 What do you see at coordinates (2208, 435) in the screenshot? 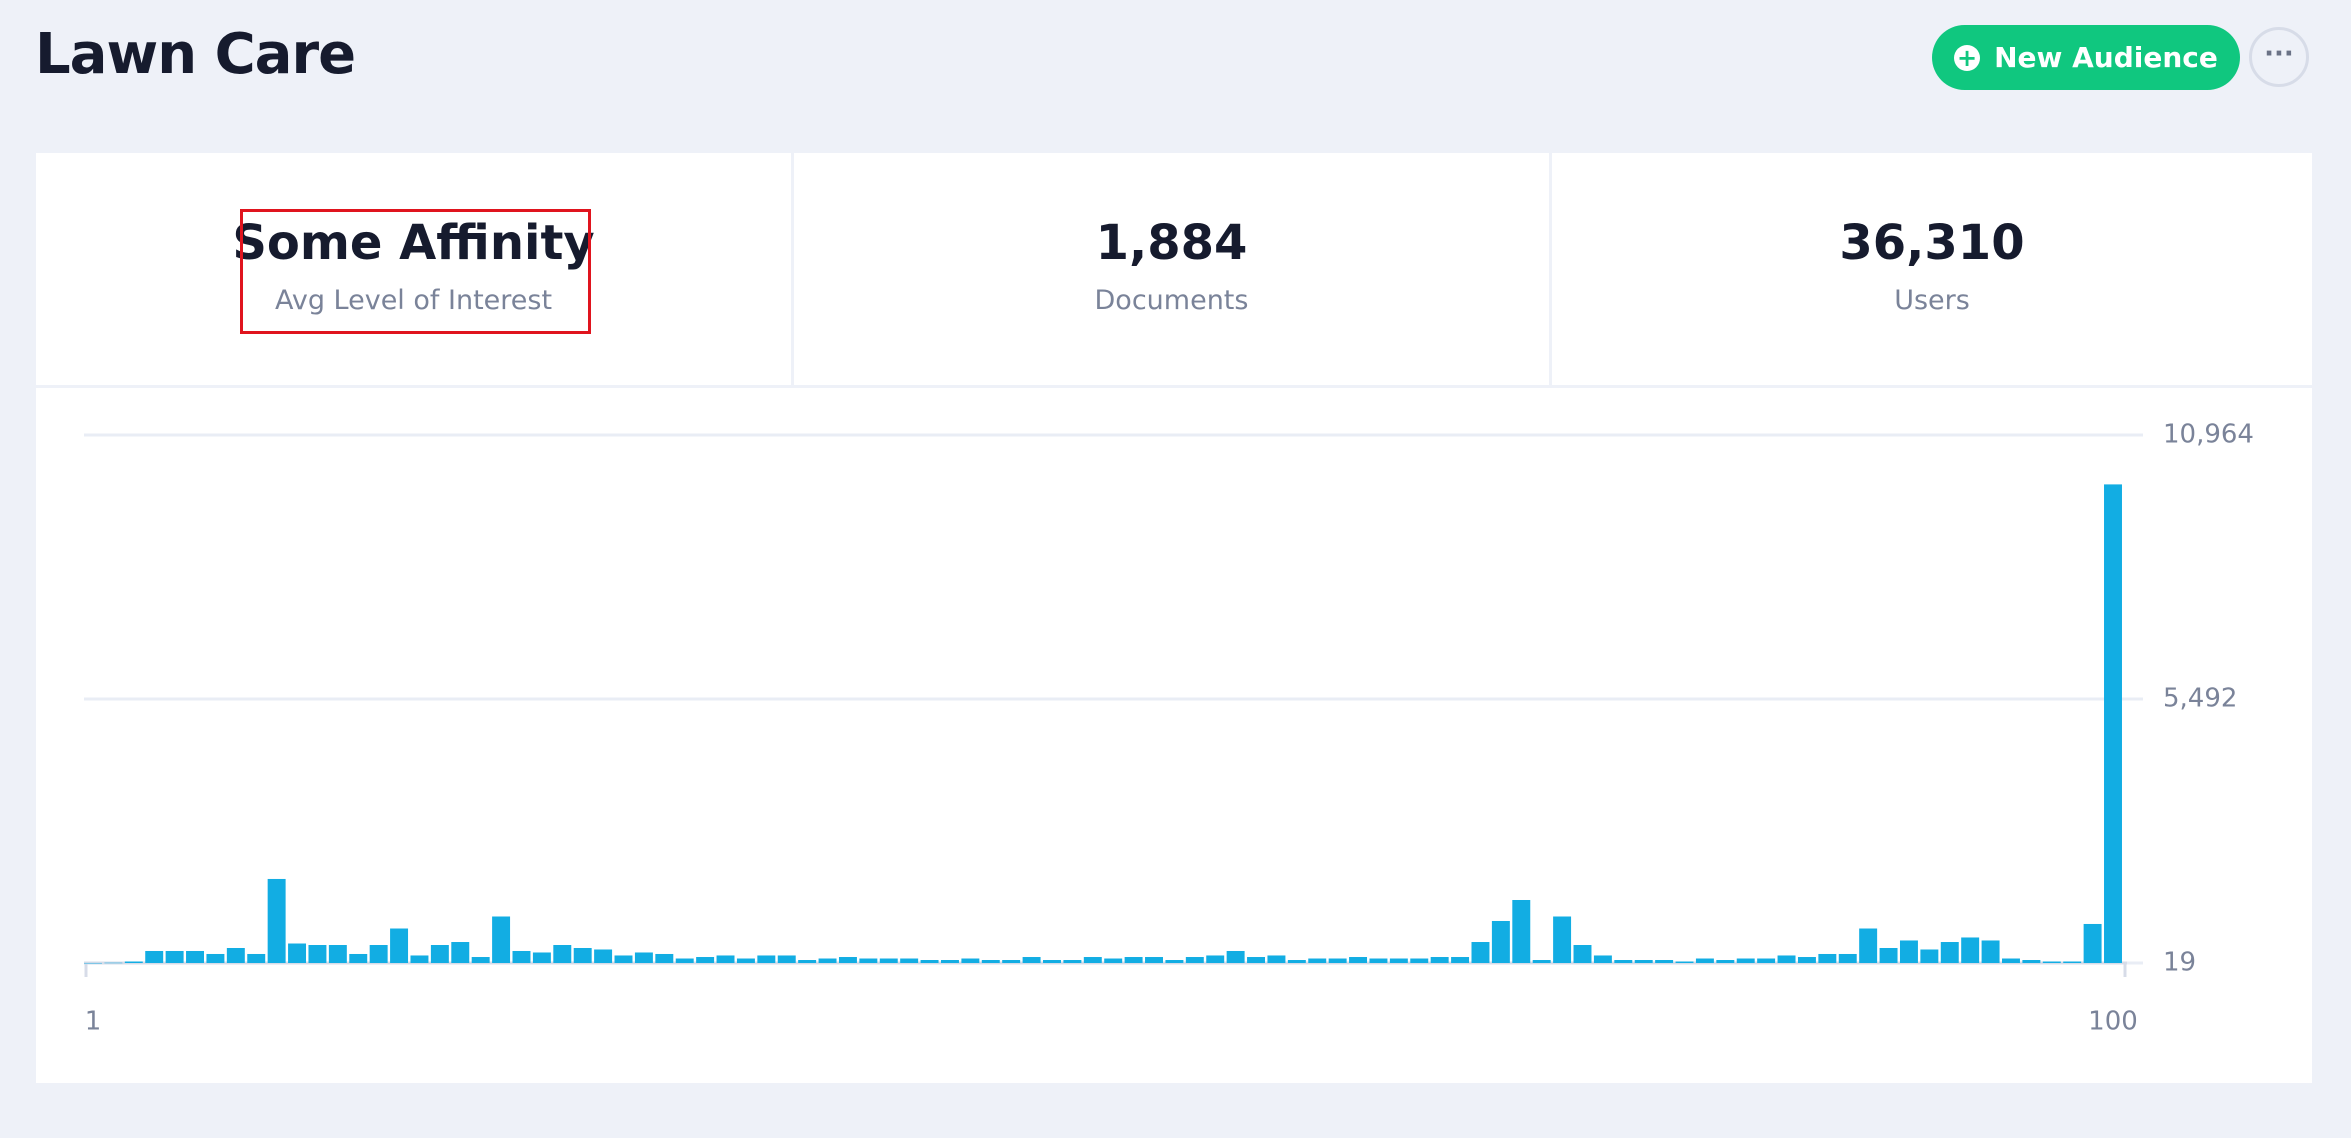
I see `y-tick-label: 10,964` at bounding box center [2208, 435].